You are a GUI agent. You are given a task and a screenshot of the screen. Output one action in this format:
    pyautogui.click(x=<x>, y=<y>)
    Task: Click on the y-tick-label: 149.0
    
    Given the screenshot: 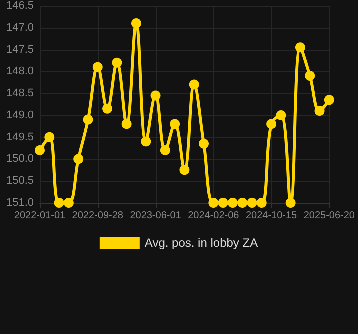 What is the action you would take?
    pyautogui.click(x=20, y=115)
    